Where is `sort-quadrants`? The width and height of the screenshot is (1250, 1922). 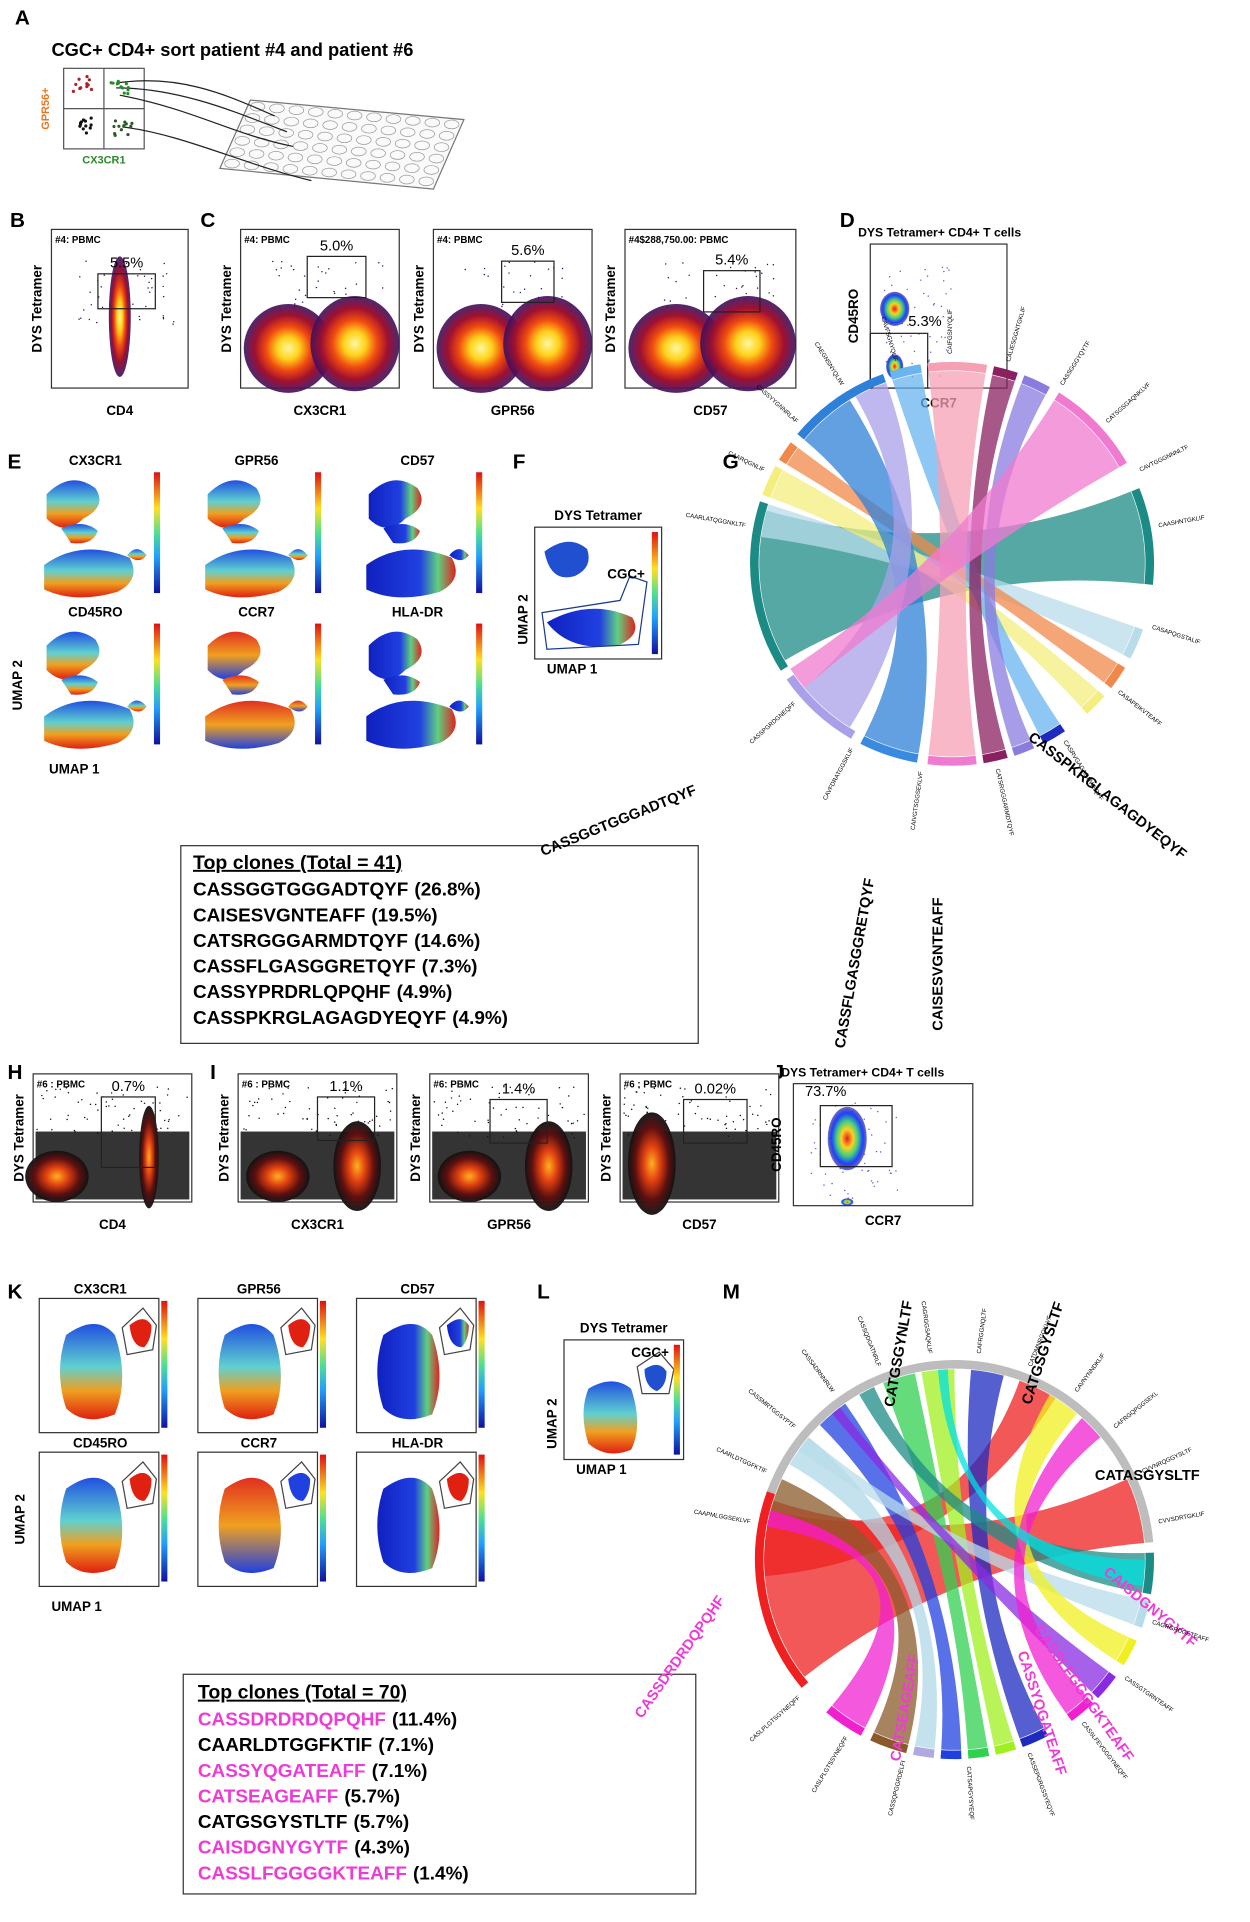
sort-quadrants is located at coordinates (104, 108).